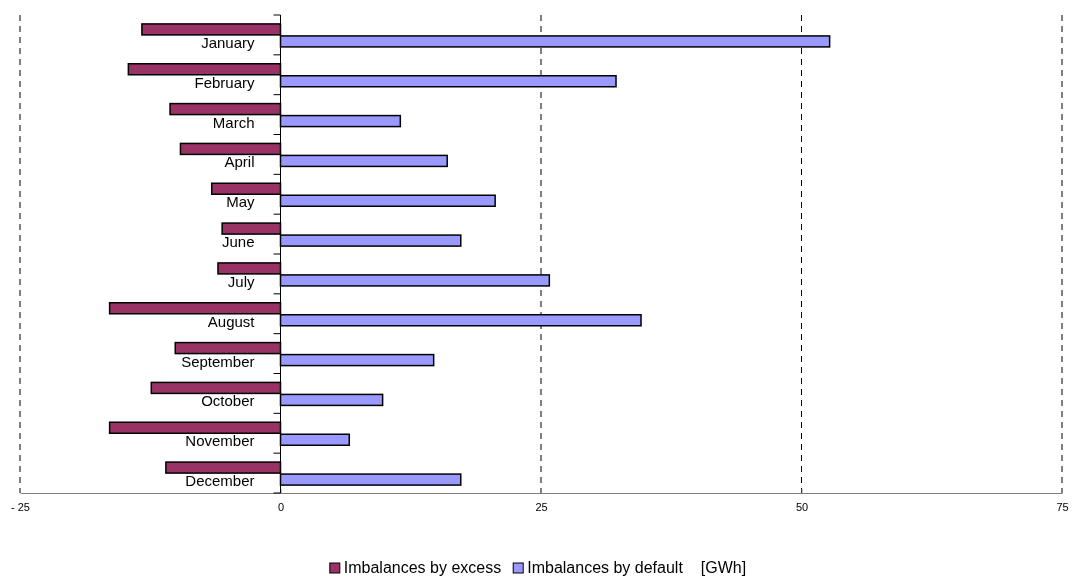 The image size is (1076, 583). What do you see at coordinates (605, 567) in the screenshot?
I see `legend-label: Imbalances by default` at bounding box center [605, 567].